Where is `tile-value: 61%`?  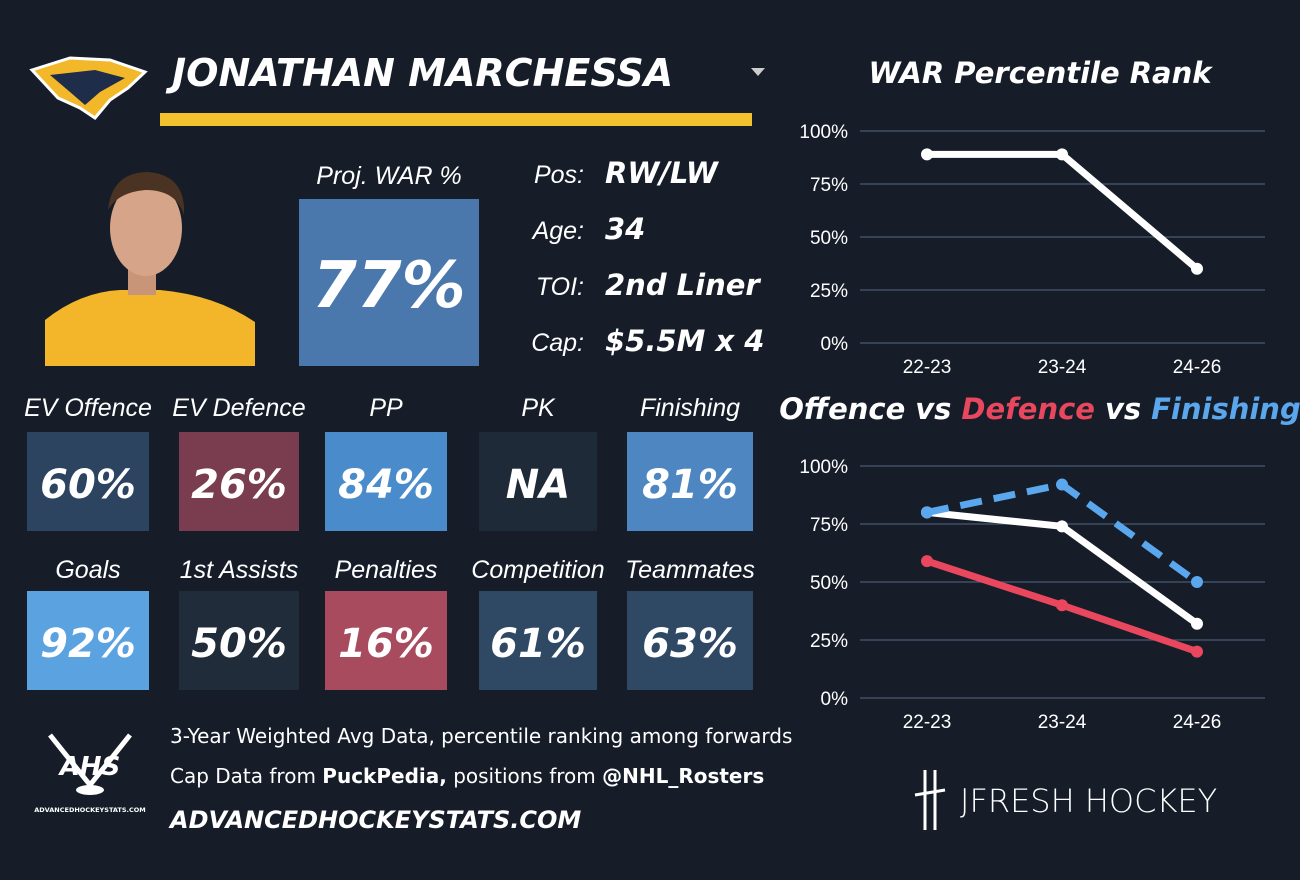
tile-value: 61% is located at coordinates (538, 644).